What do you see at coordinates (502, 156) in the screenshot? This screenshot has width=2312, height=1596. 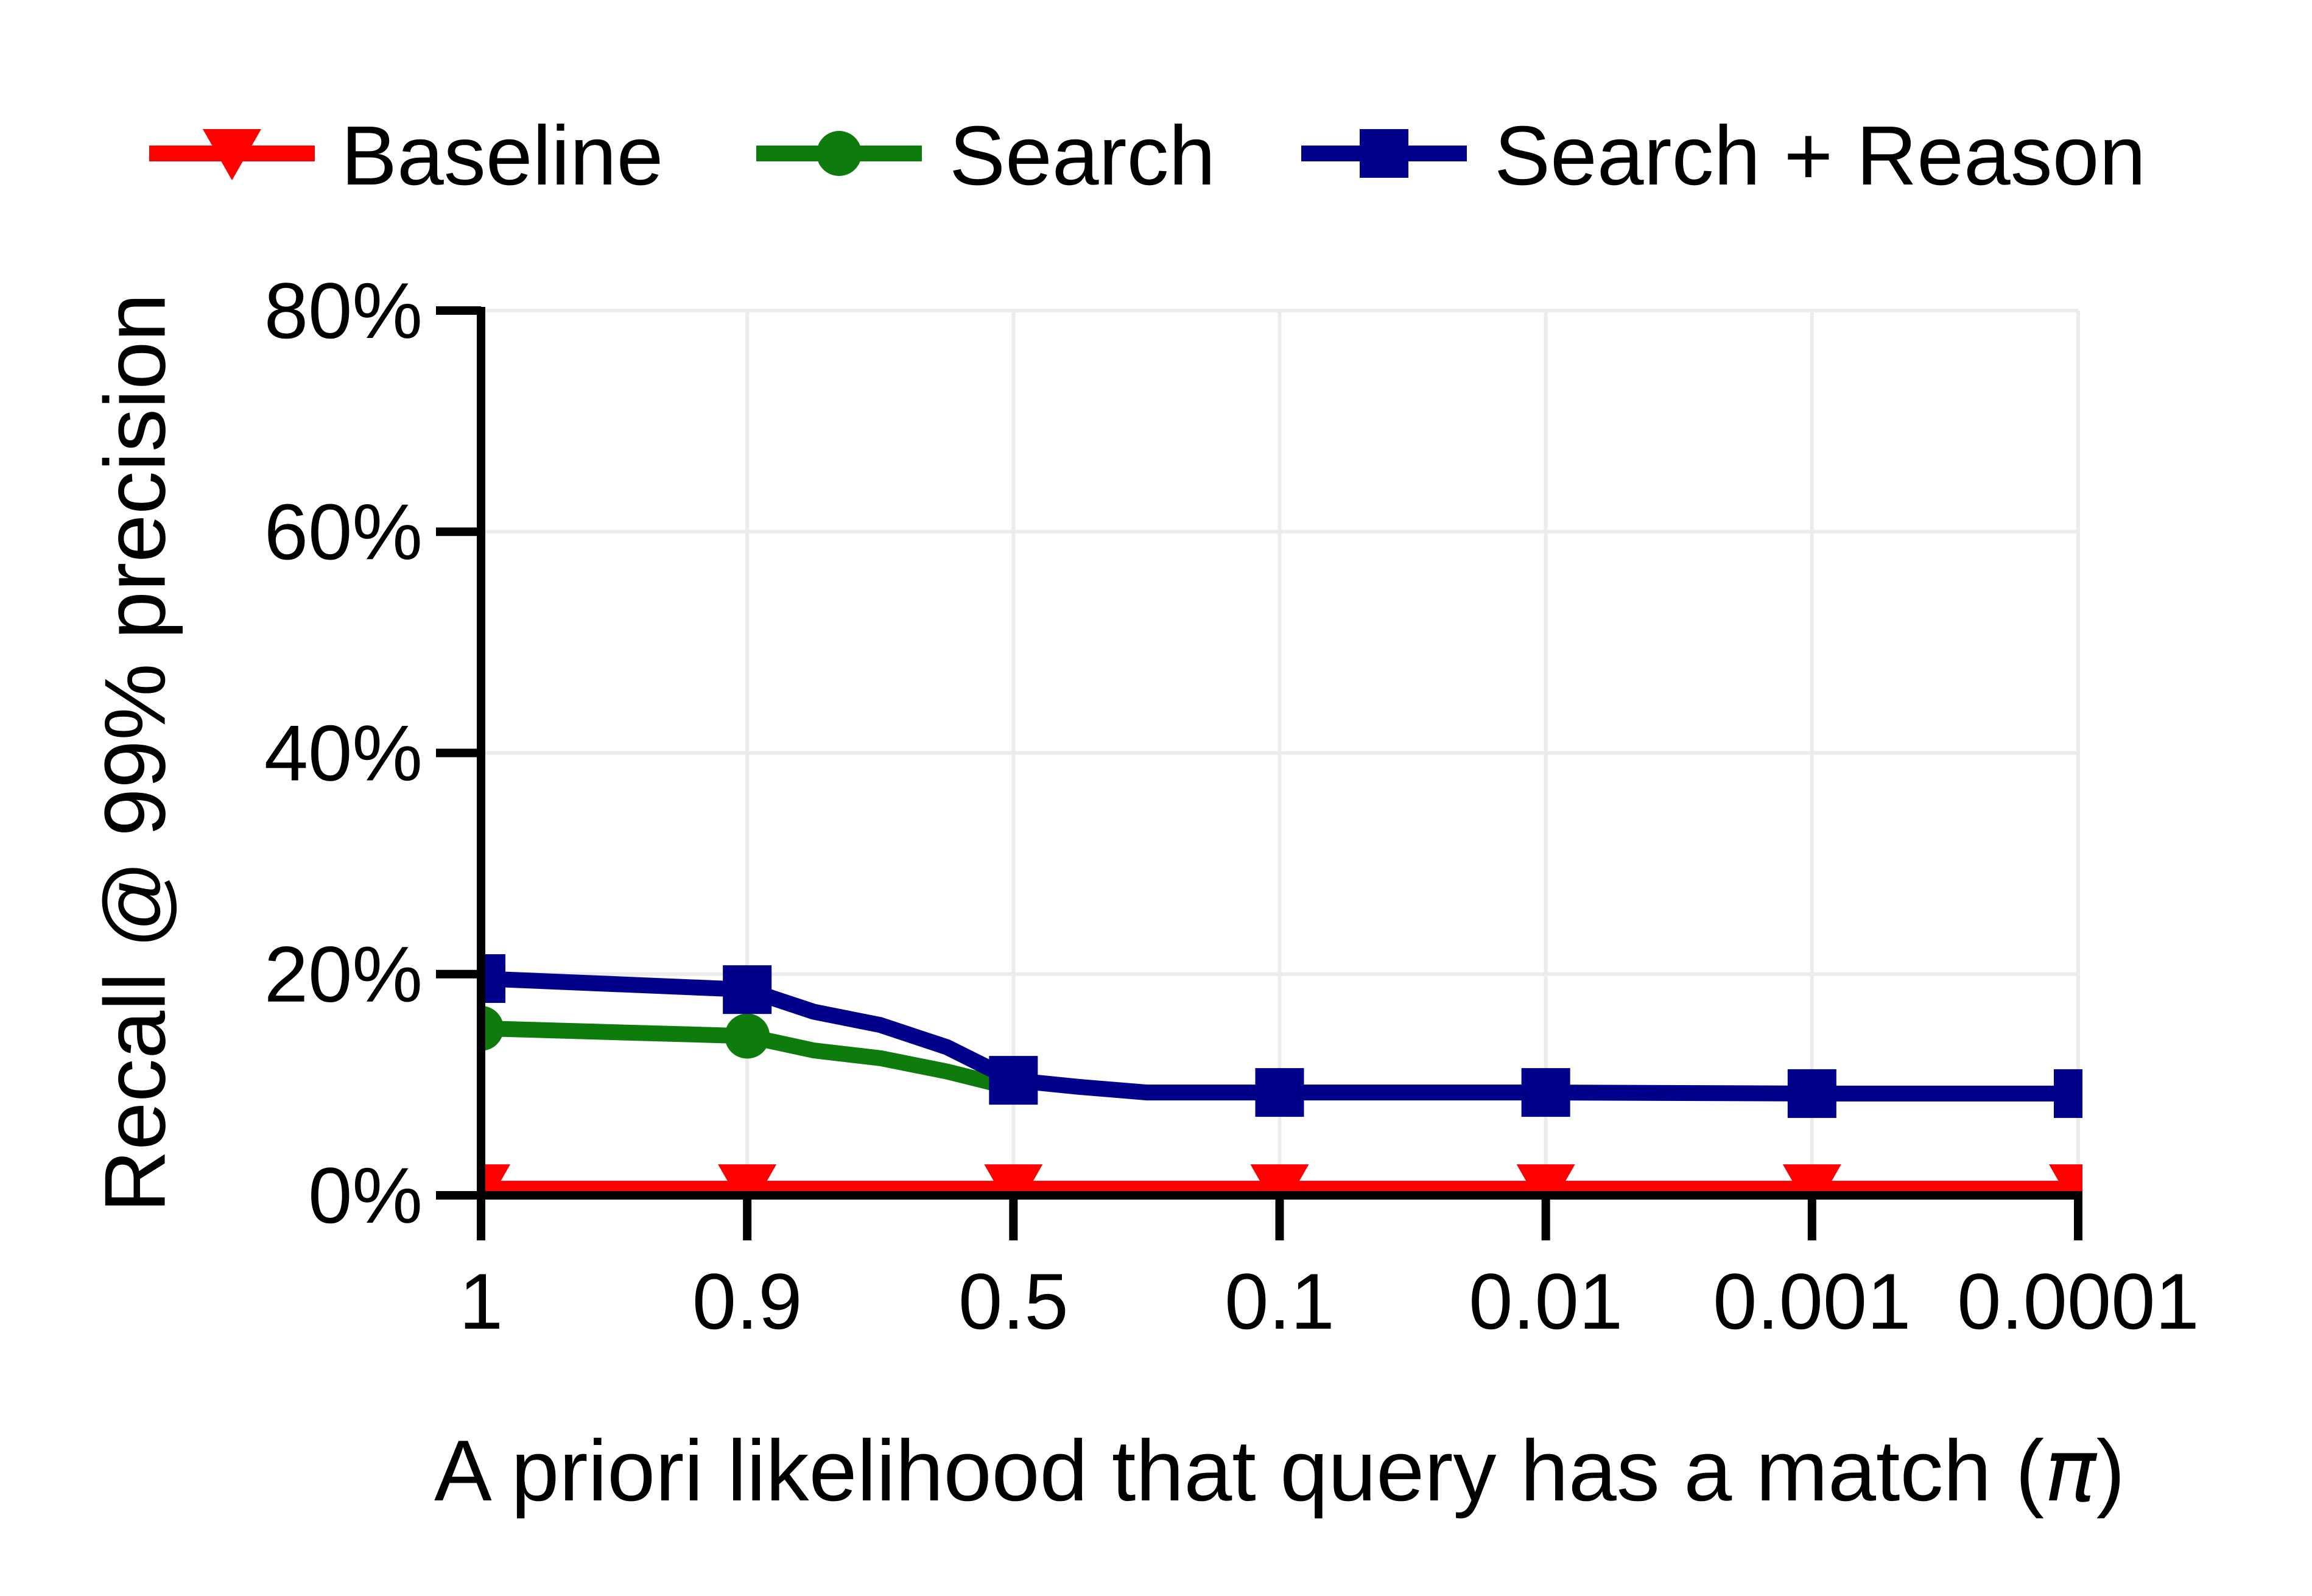 I see `legend-label: Baseline` at bounding box center [502, 156].